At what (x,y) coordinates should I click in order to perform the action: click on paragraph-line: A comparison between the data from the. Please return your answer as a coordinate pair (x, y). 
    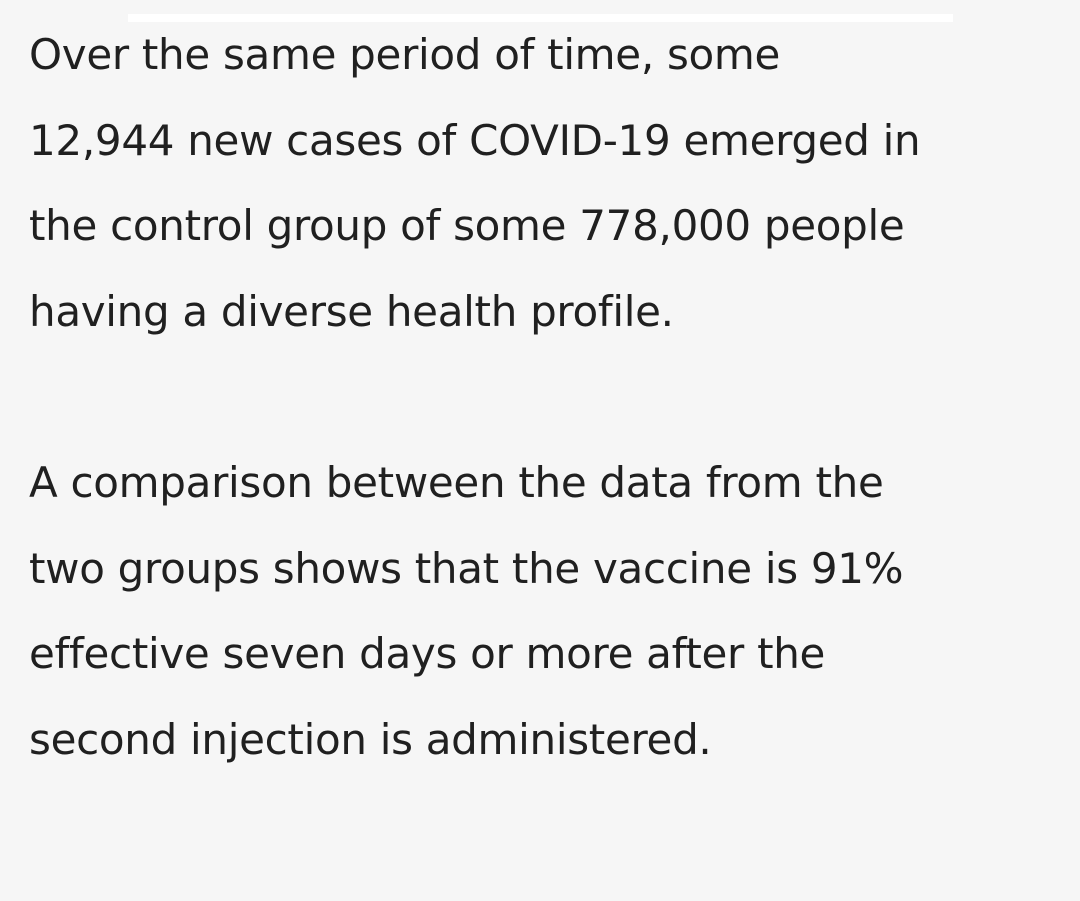
    Looking at the image, I should click on (456, 482).